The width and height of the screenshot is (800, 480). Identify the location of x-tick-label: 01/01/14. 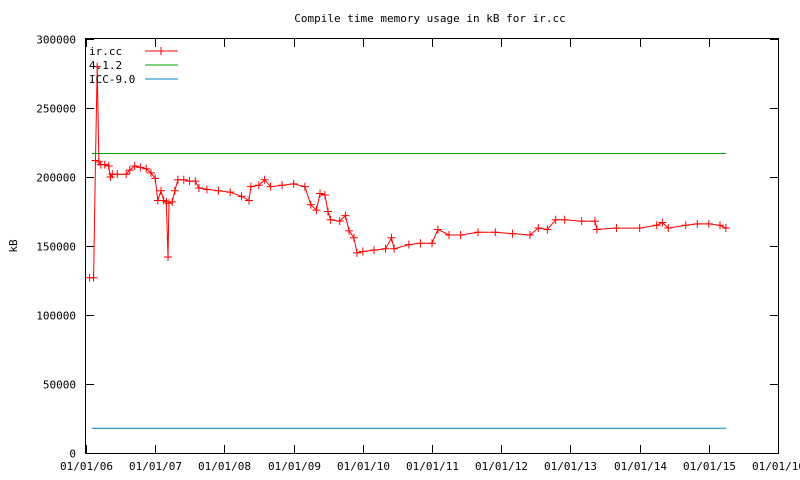
(640, 466).